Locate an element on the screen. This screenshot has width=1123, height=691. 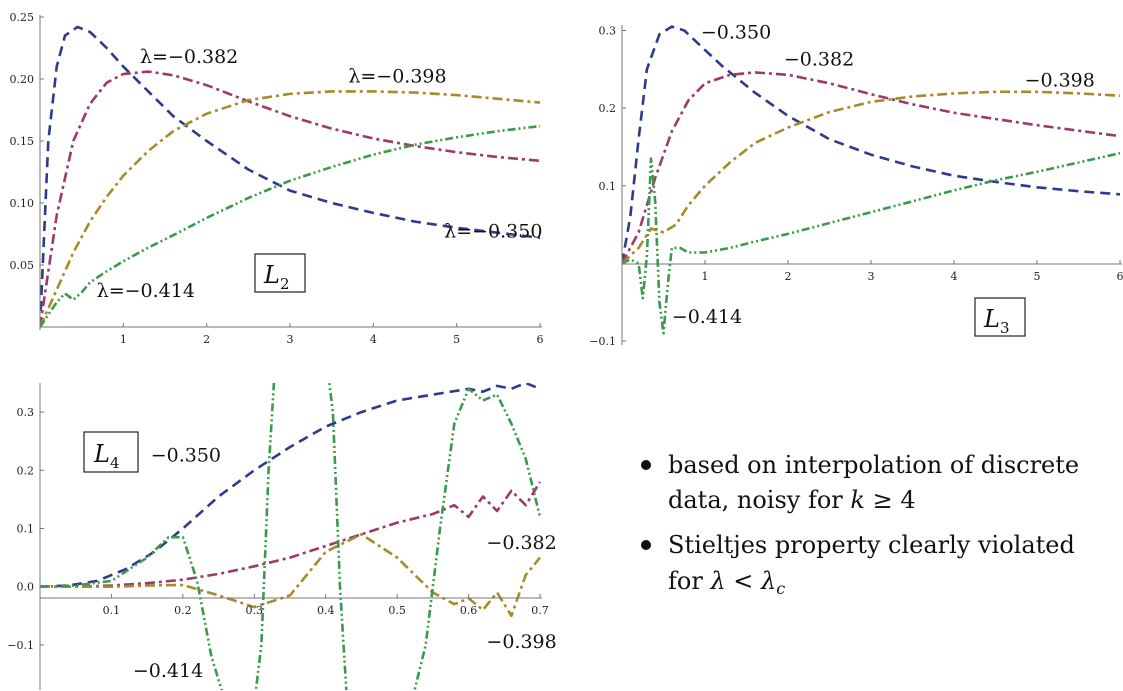
l2-x-tick-label: 1 is located at coordinates (123, 339).